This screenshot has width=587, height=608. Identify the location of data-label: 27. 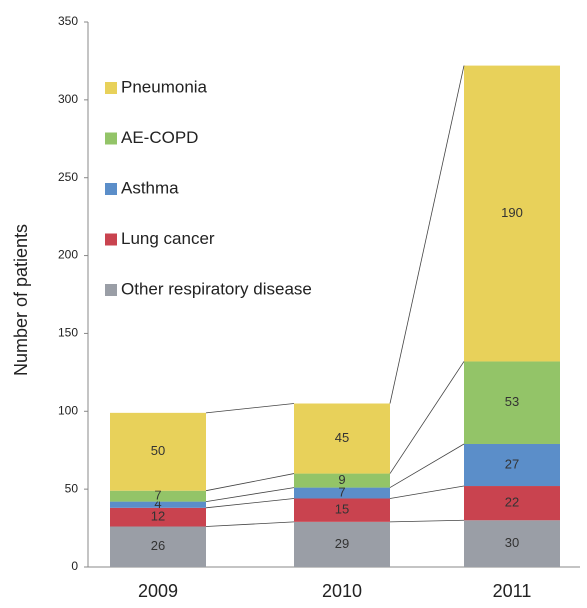
(512, 463).